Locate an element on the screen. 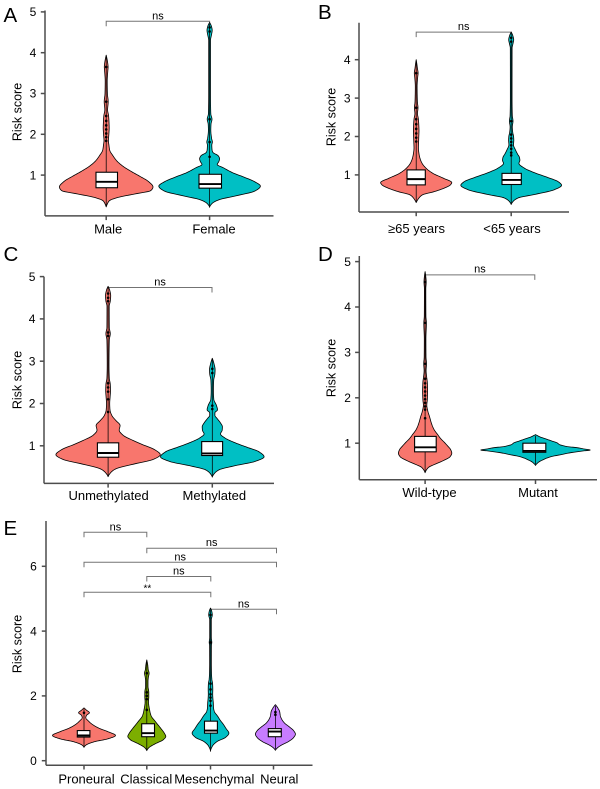  svg-text: Male is located at coordinates (108, 229).